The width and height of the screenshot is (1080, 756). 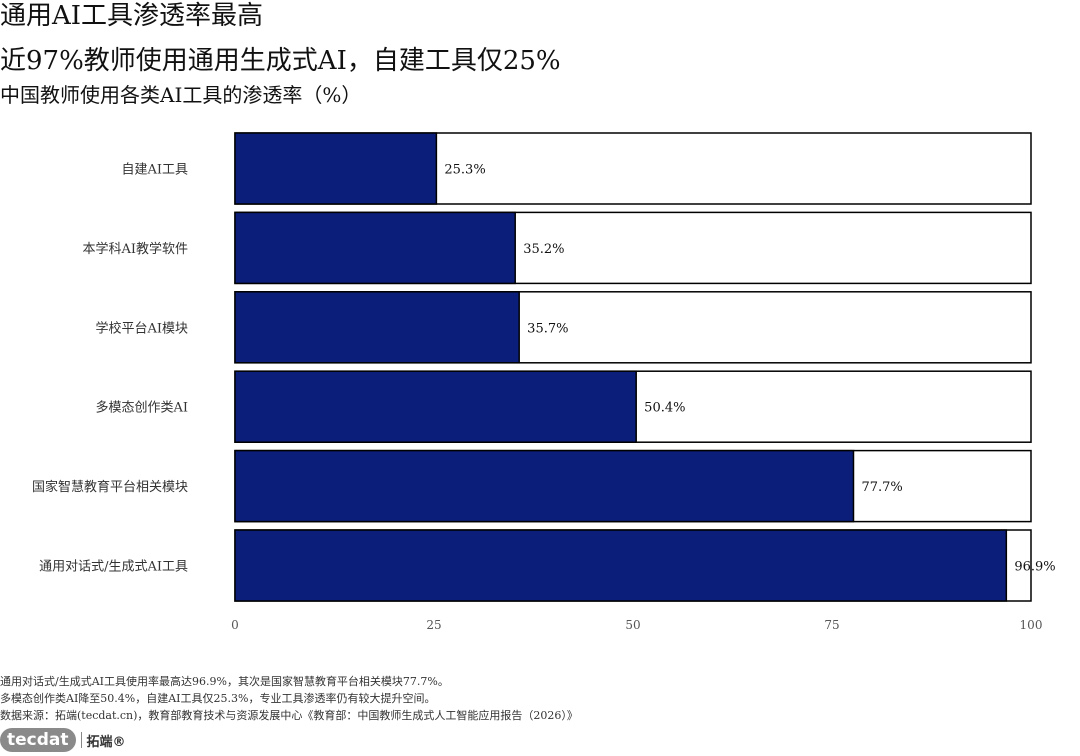 What do you see at coordinates (113, 567) in the screenshot?
I see `category-label: 通用对话式/生成式AI工具` at bounding box center [113, 567].